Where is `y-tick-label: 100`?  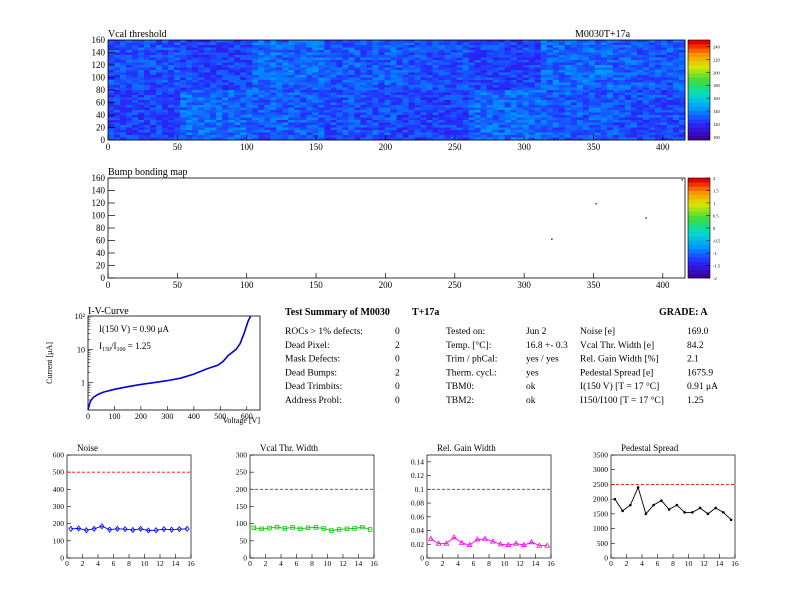
y-tick-label: 100 is located at coordinates (99, 78).